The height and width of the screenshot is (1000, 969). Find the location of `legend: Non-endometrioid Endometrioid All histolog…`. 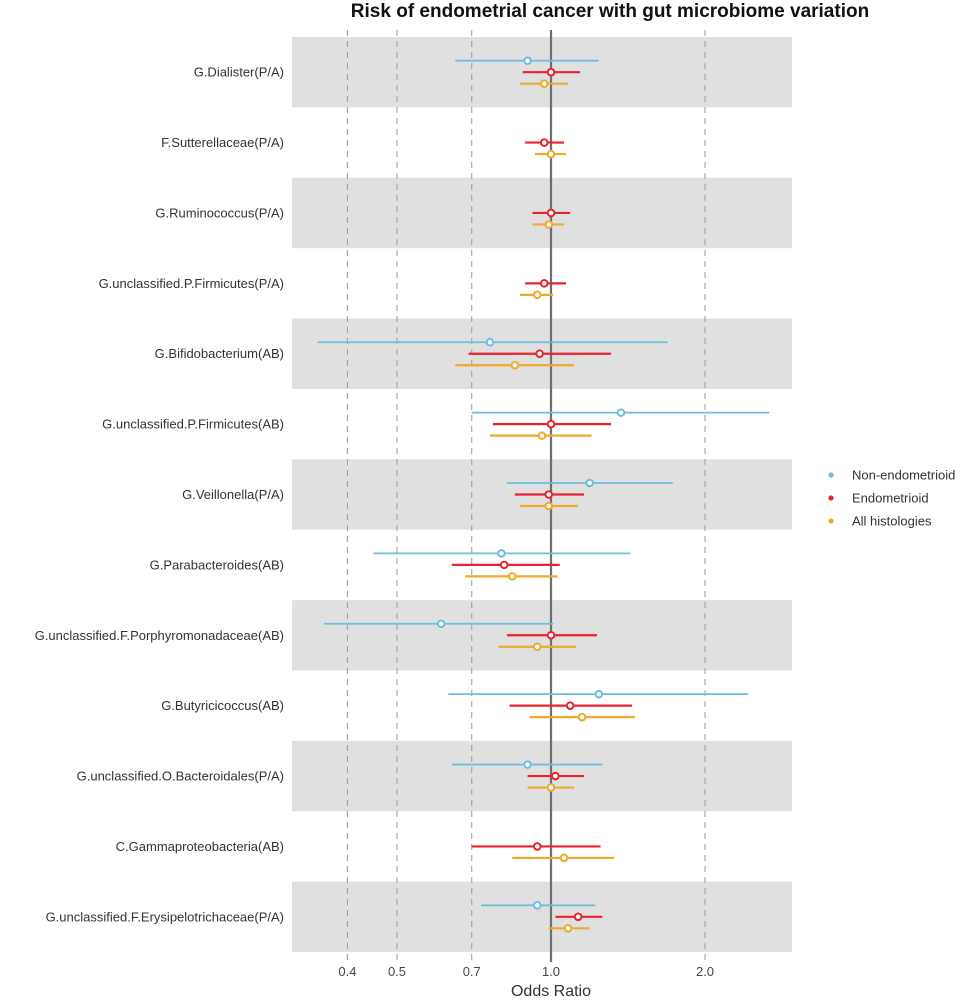

legend: Non-endometrioid Endometrioid All histolog… is located at coordinates (891, 498).